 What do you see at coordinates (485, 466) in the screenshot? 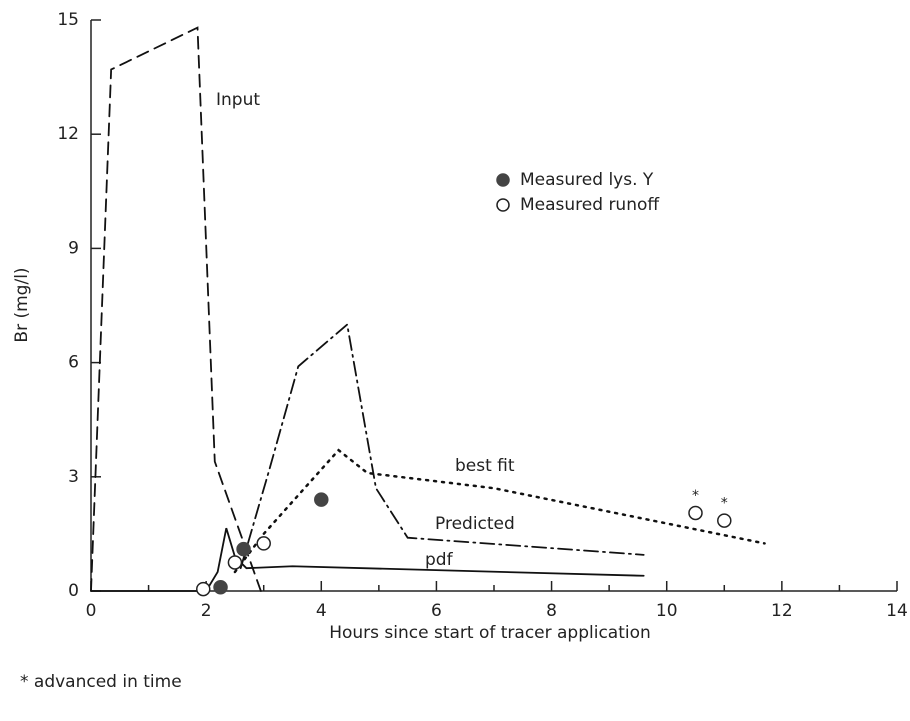
I see `line-label: best fit` at bounding box center [485, 466].